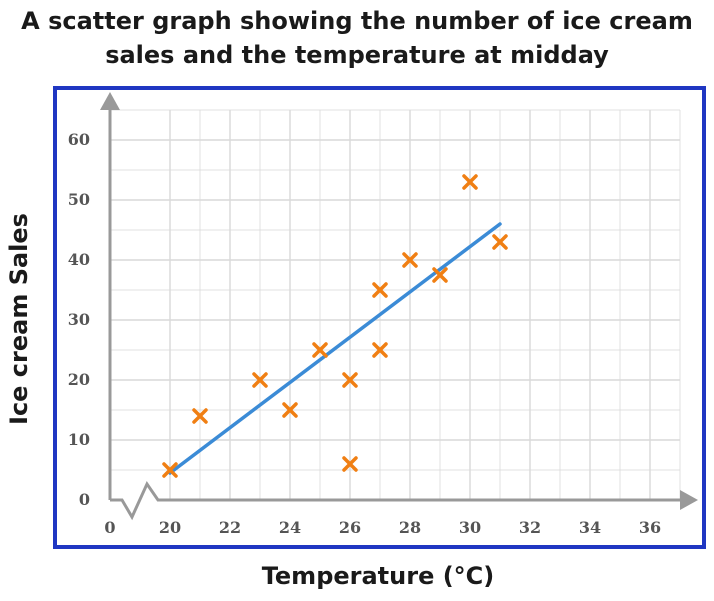  I want to click on y-axis-arrow, so click(110, 101).